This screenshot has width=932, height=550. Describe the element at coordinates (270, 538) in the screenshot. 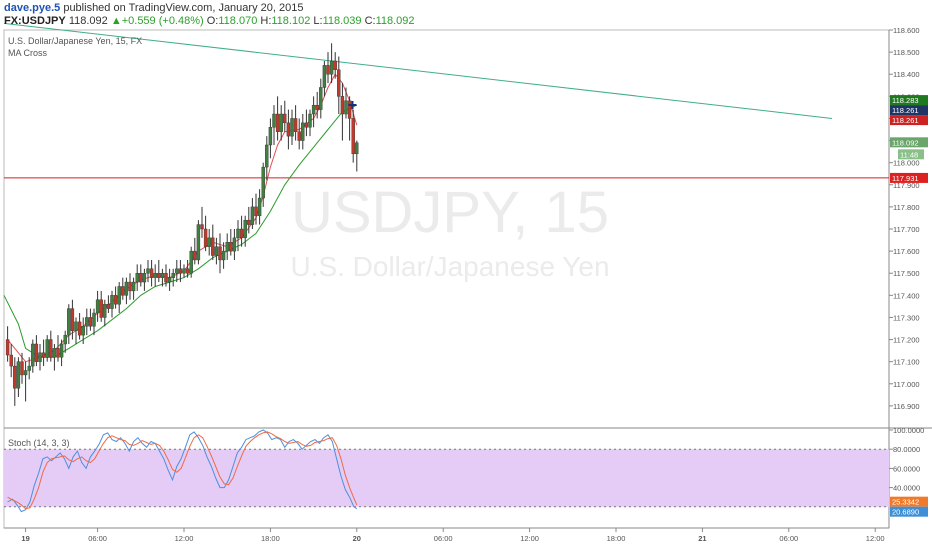

I see `time-tick-label: 18:00` at that location.